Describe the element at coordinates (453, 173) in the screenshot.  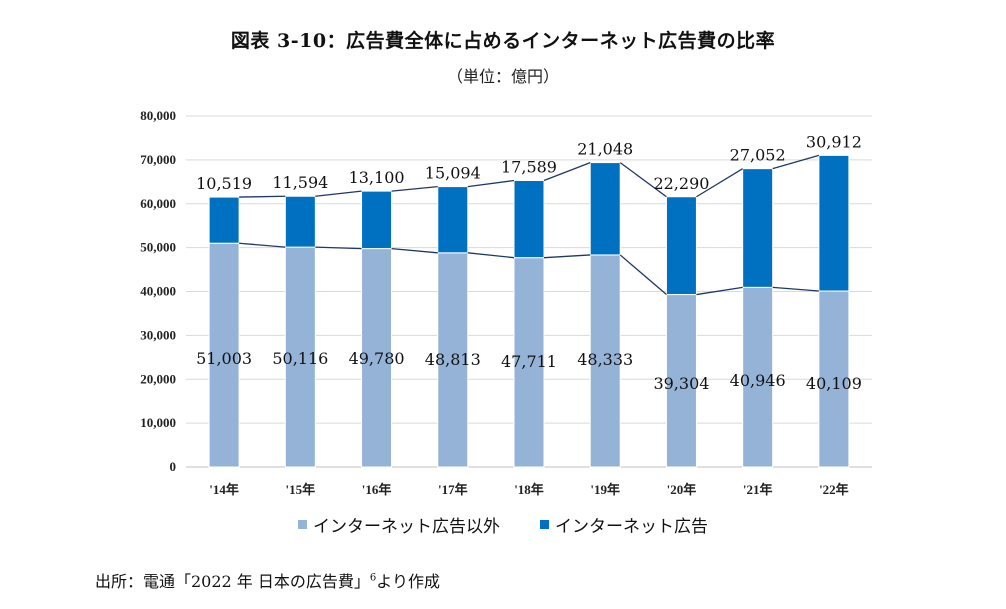
I see `data-label-internet: 15,094` at that location.